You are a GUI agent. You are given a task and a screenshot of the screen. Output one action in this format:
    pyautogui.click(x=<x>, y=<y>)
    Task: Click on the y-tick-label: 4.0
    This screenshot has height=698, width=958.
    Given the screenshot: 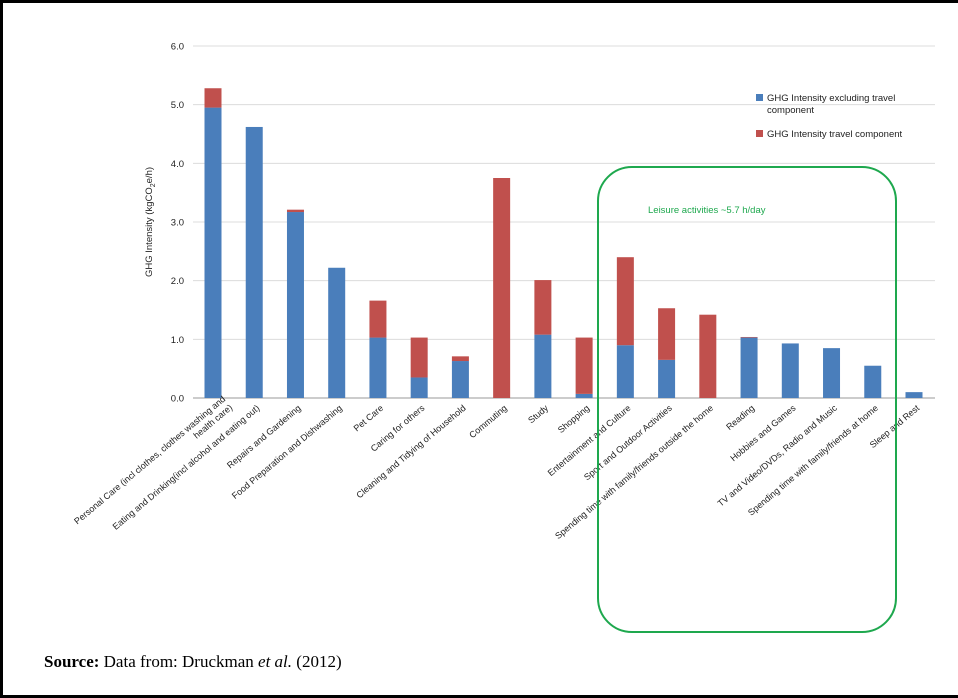 What is the action you would take?
    pyautogui.click(x=177, y=164)
    